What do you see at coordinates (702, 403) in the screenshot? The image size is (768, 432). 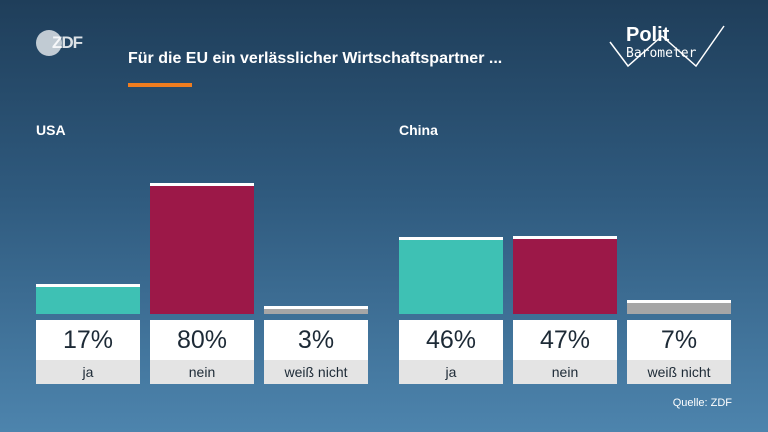 I see `source-note: Quelle: ZDF` at bounding box center [702, 403].